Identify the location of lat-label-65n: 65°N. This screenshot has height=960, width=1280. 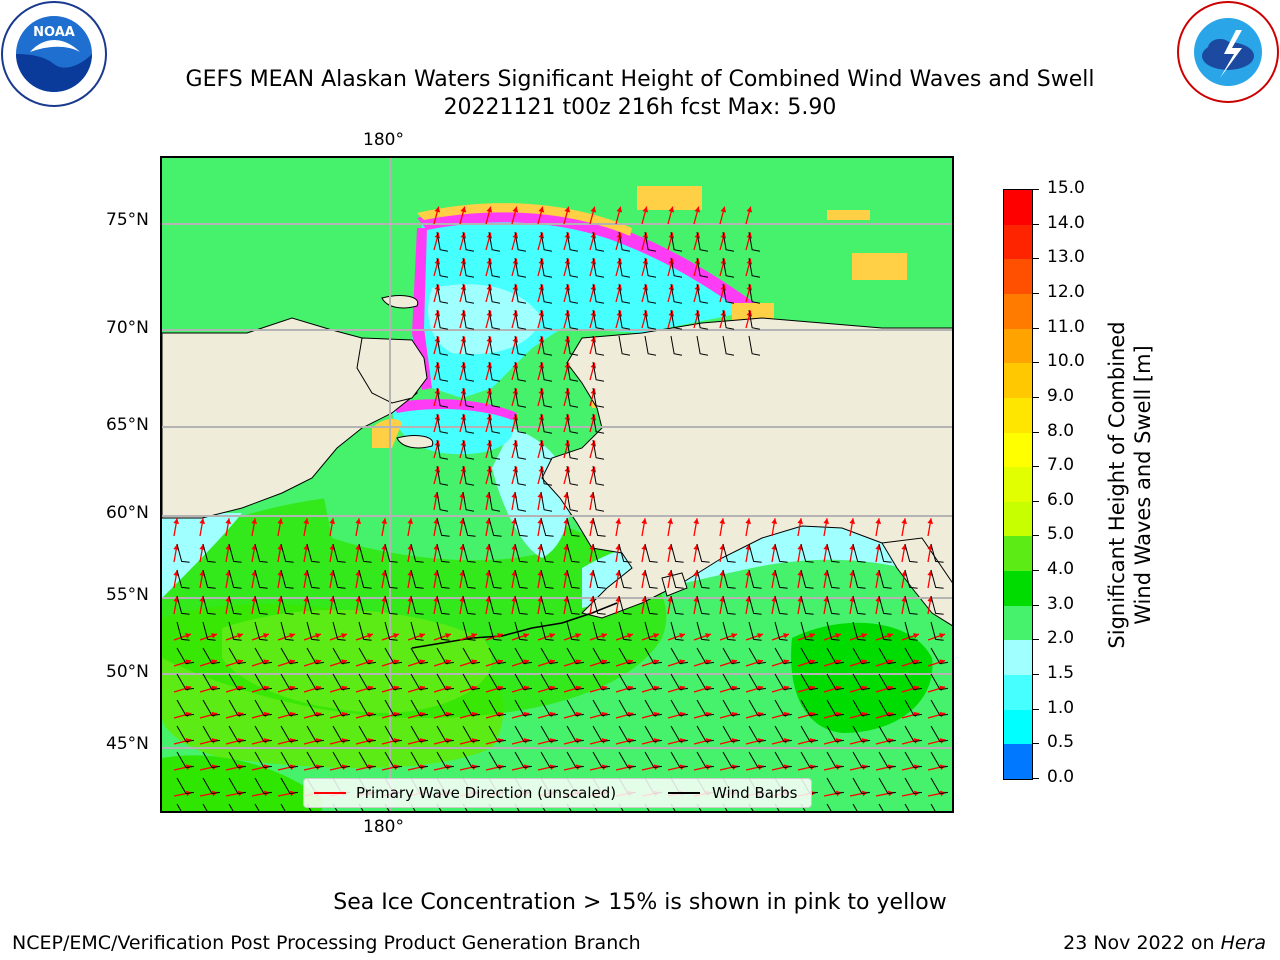
(127, 425).